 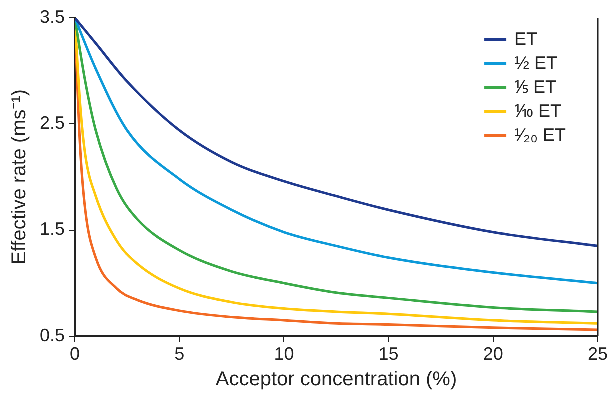 I want to click on x-tick-label: 10, so click(x=284, y=354).